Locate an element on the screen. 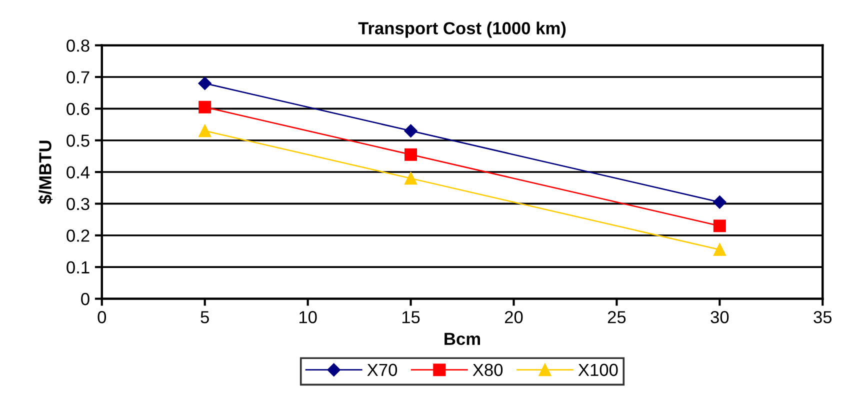  x-tick-label: 20 is located at coordinates (513, 317).